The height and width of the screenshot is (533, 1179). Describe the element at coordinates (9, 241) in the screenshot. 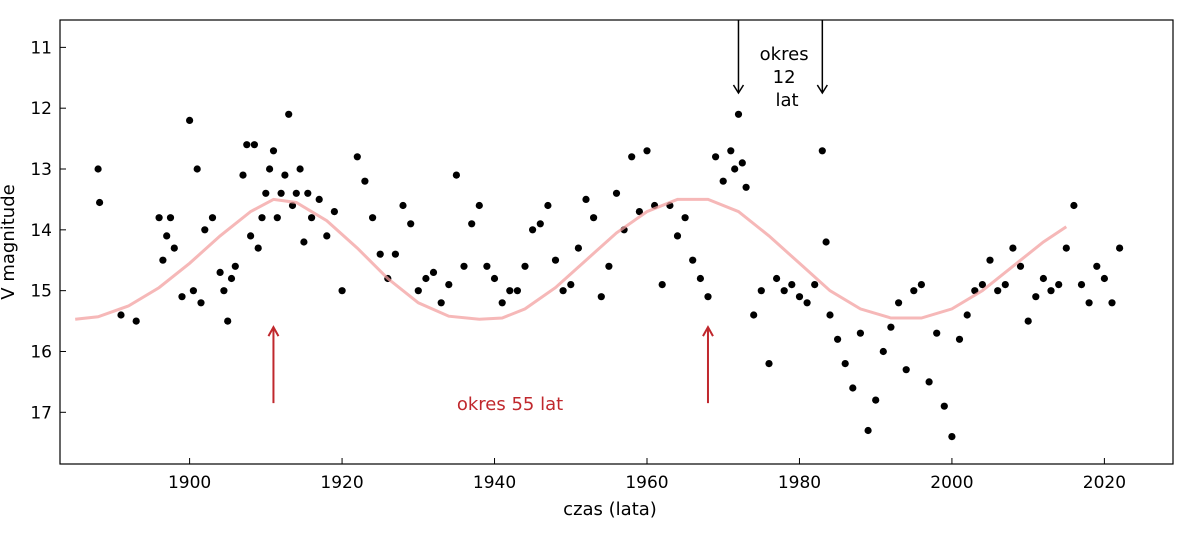

I see `y-axis-label: V magnitude` at that location.